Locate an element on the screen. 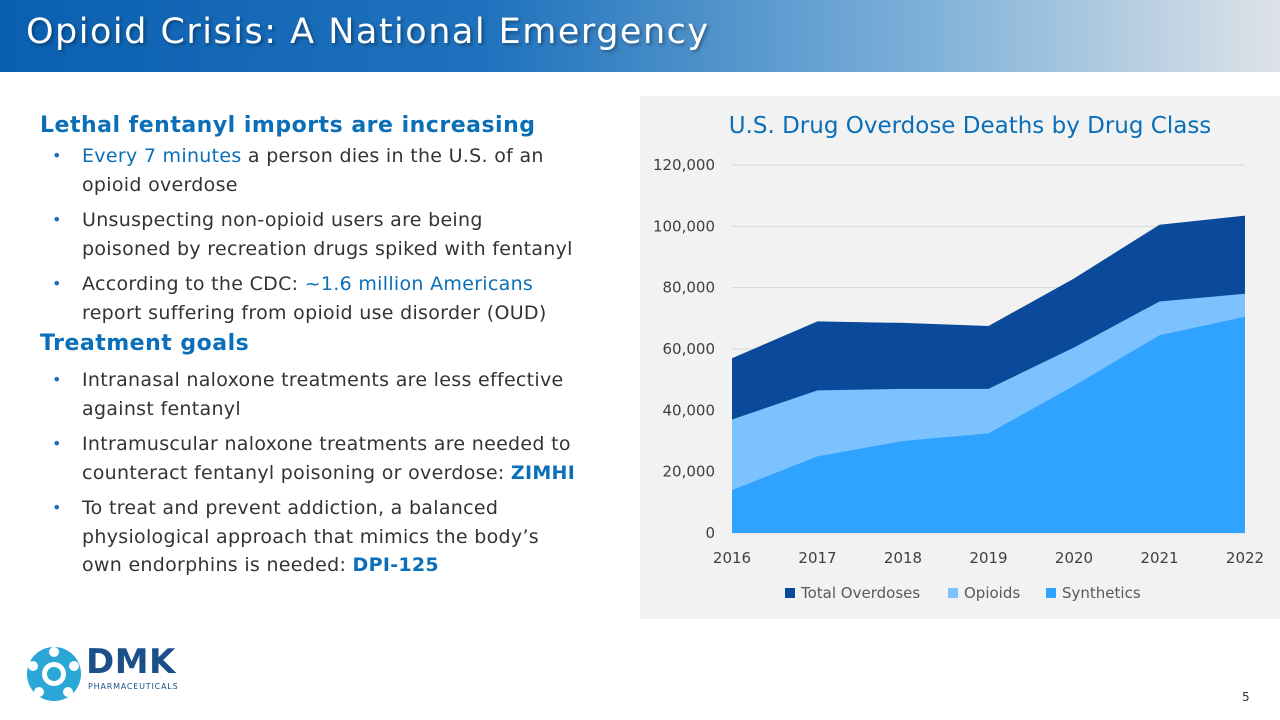  legend-synthetics-label: Synthetics is located at coordinates (1101, 593).